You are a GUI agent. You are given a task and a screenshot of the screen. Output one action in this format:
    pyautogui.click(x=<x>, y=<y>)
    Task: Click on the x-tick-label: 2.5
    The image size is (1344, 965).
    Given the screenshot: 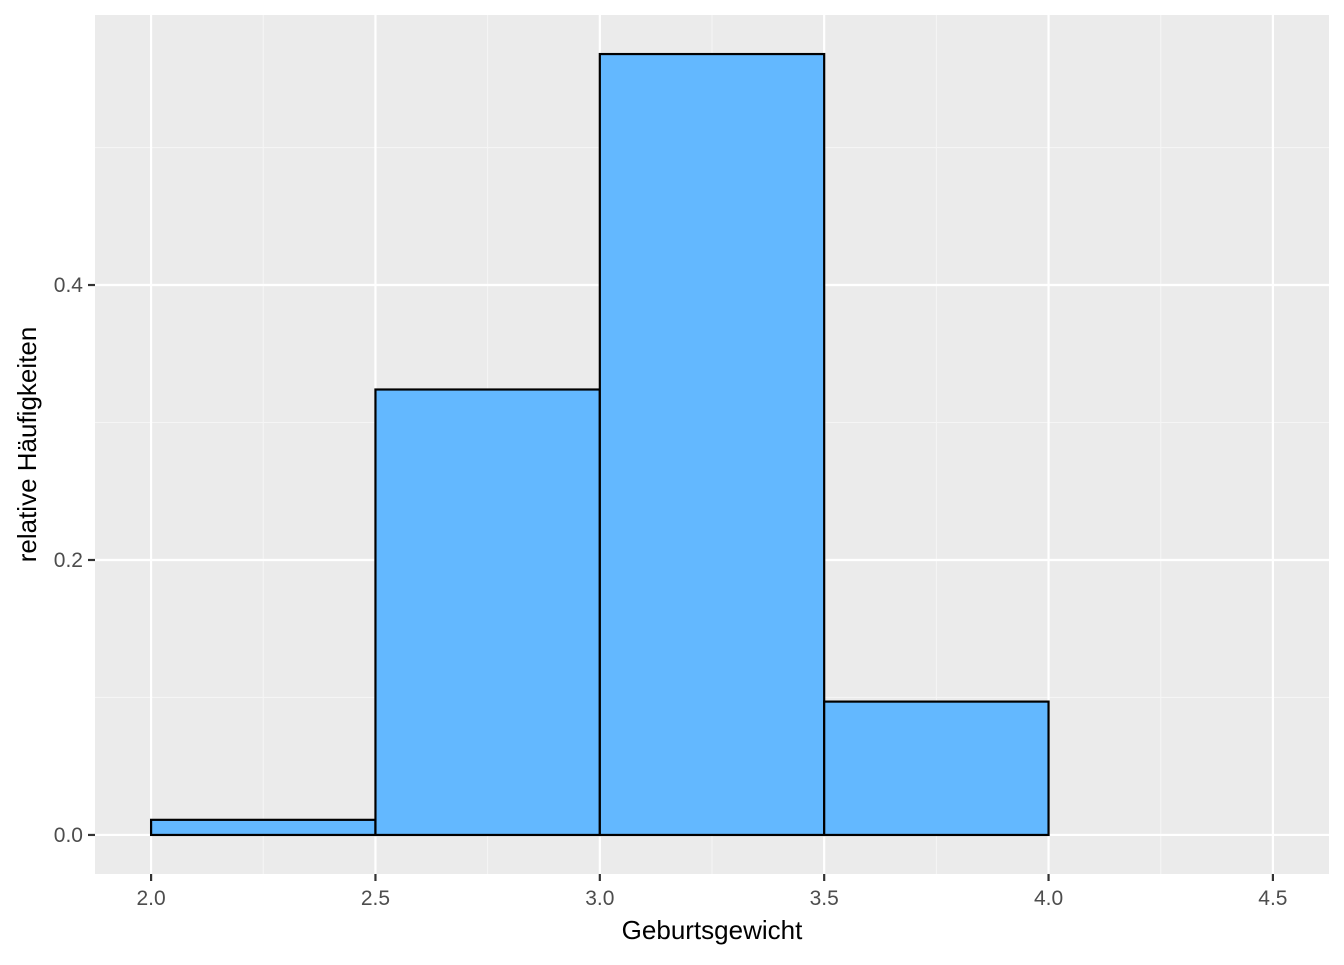 What is the action you would take?
    pyautogui.click(x=375, y=898)
    